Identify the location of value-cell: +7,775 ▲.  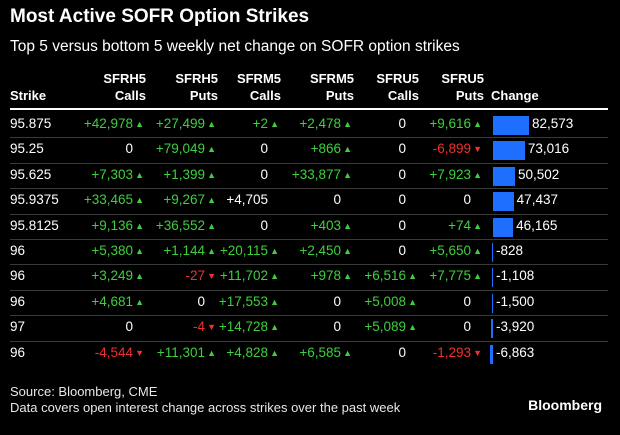
(455, 275).